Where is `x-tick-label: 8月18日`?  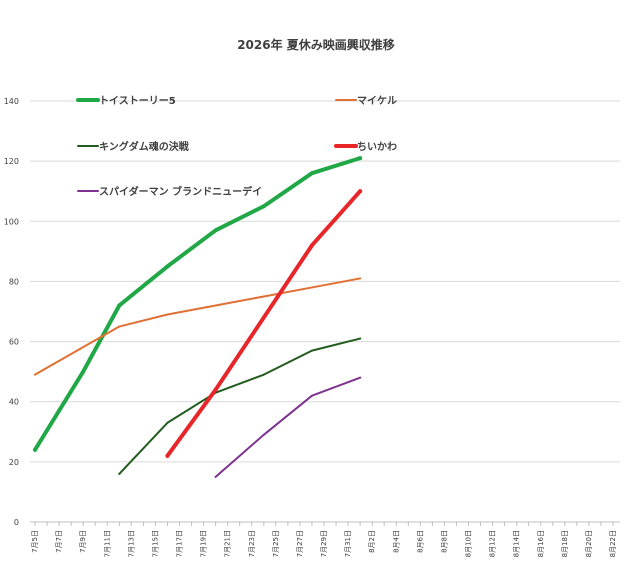 x-tick-label: 8月18日 is located at coordinates (565, 543).